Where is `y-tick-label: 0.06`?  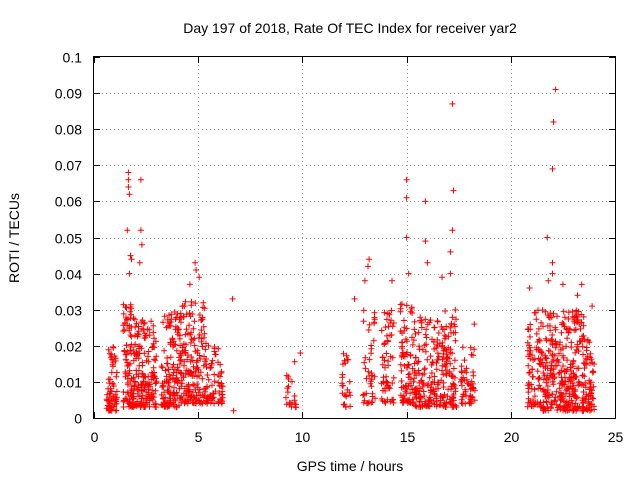 y-tick-label: 0.06 is located at coordinates (68, 202).